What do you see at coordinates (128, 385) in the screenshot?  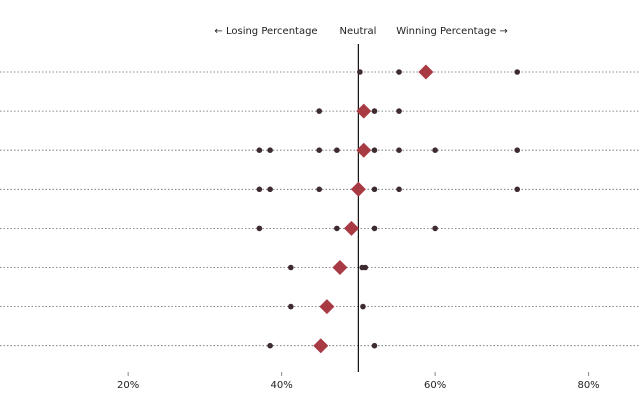 I see `x-tick-label: 20%` at bounding box center [128, 385].